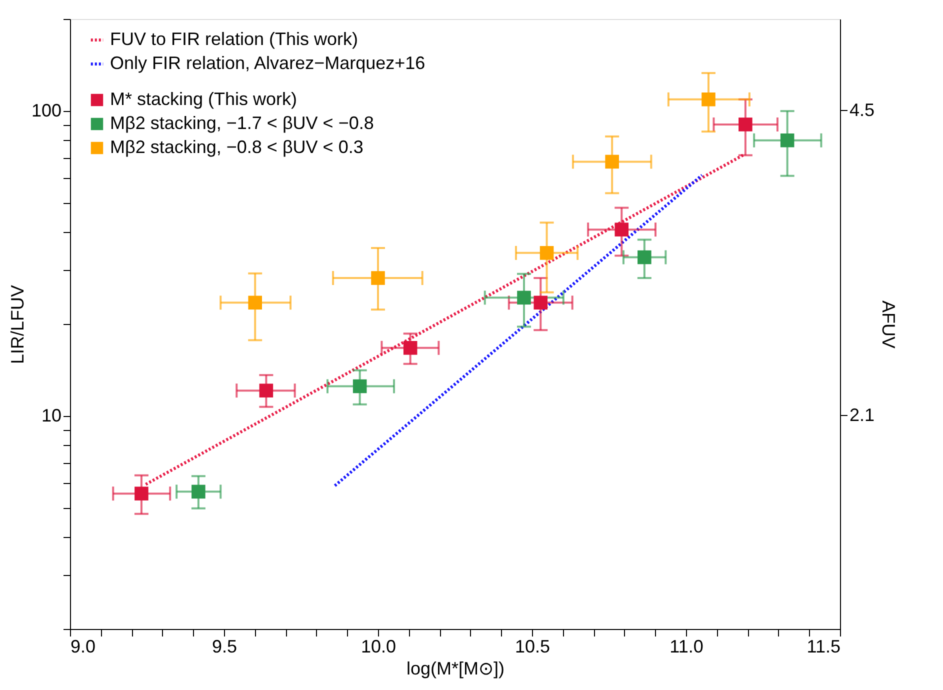 The width and height of the screenshot is (943, 690). I want to click on x-tick-label: 9.0, so click(83, 646).